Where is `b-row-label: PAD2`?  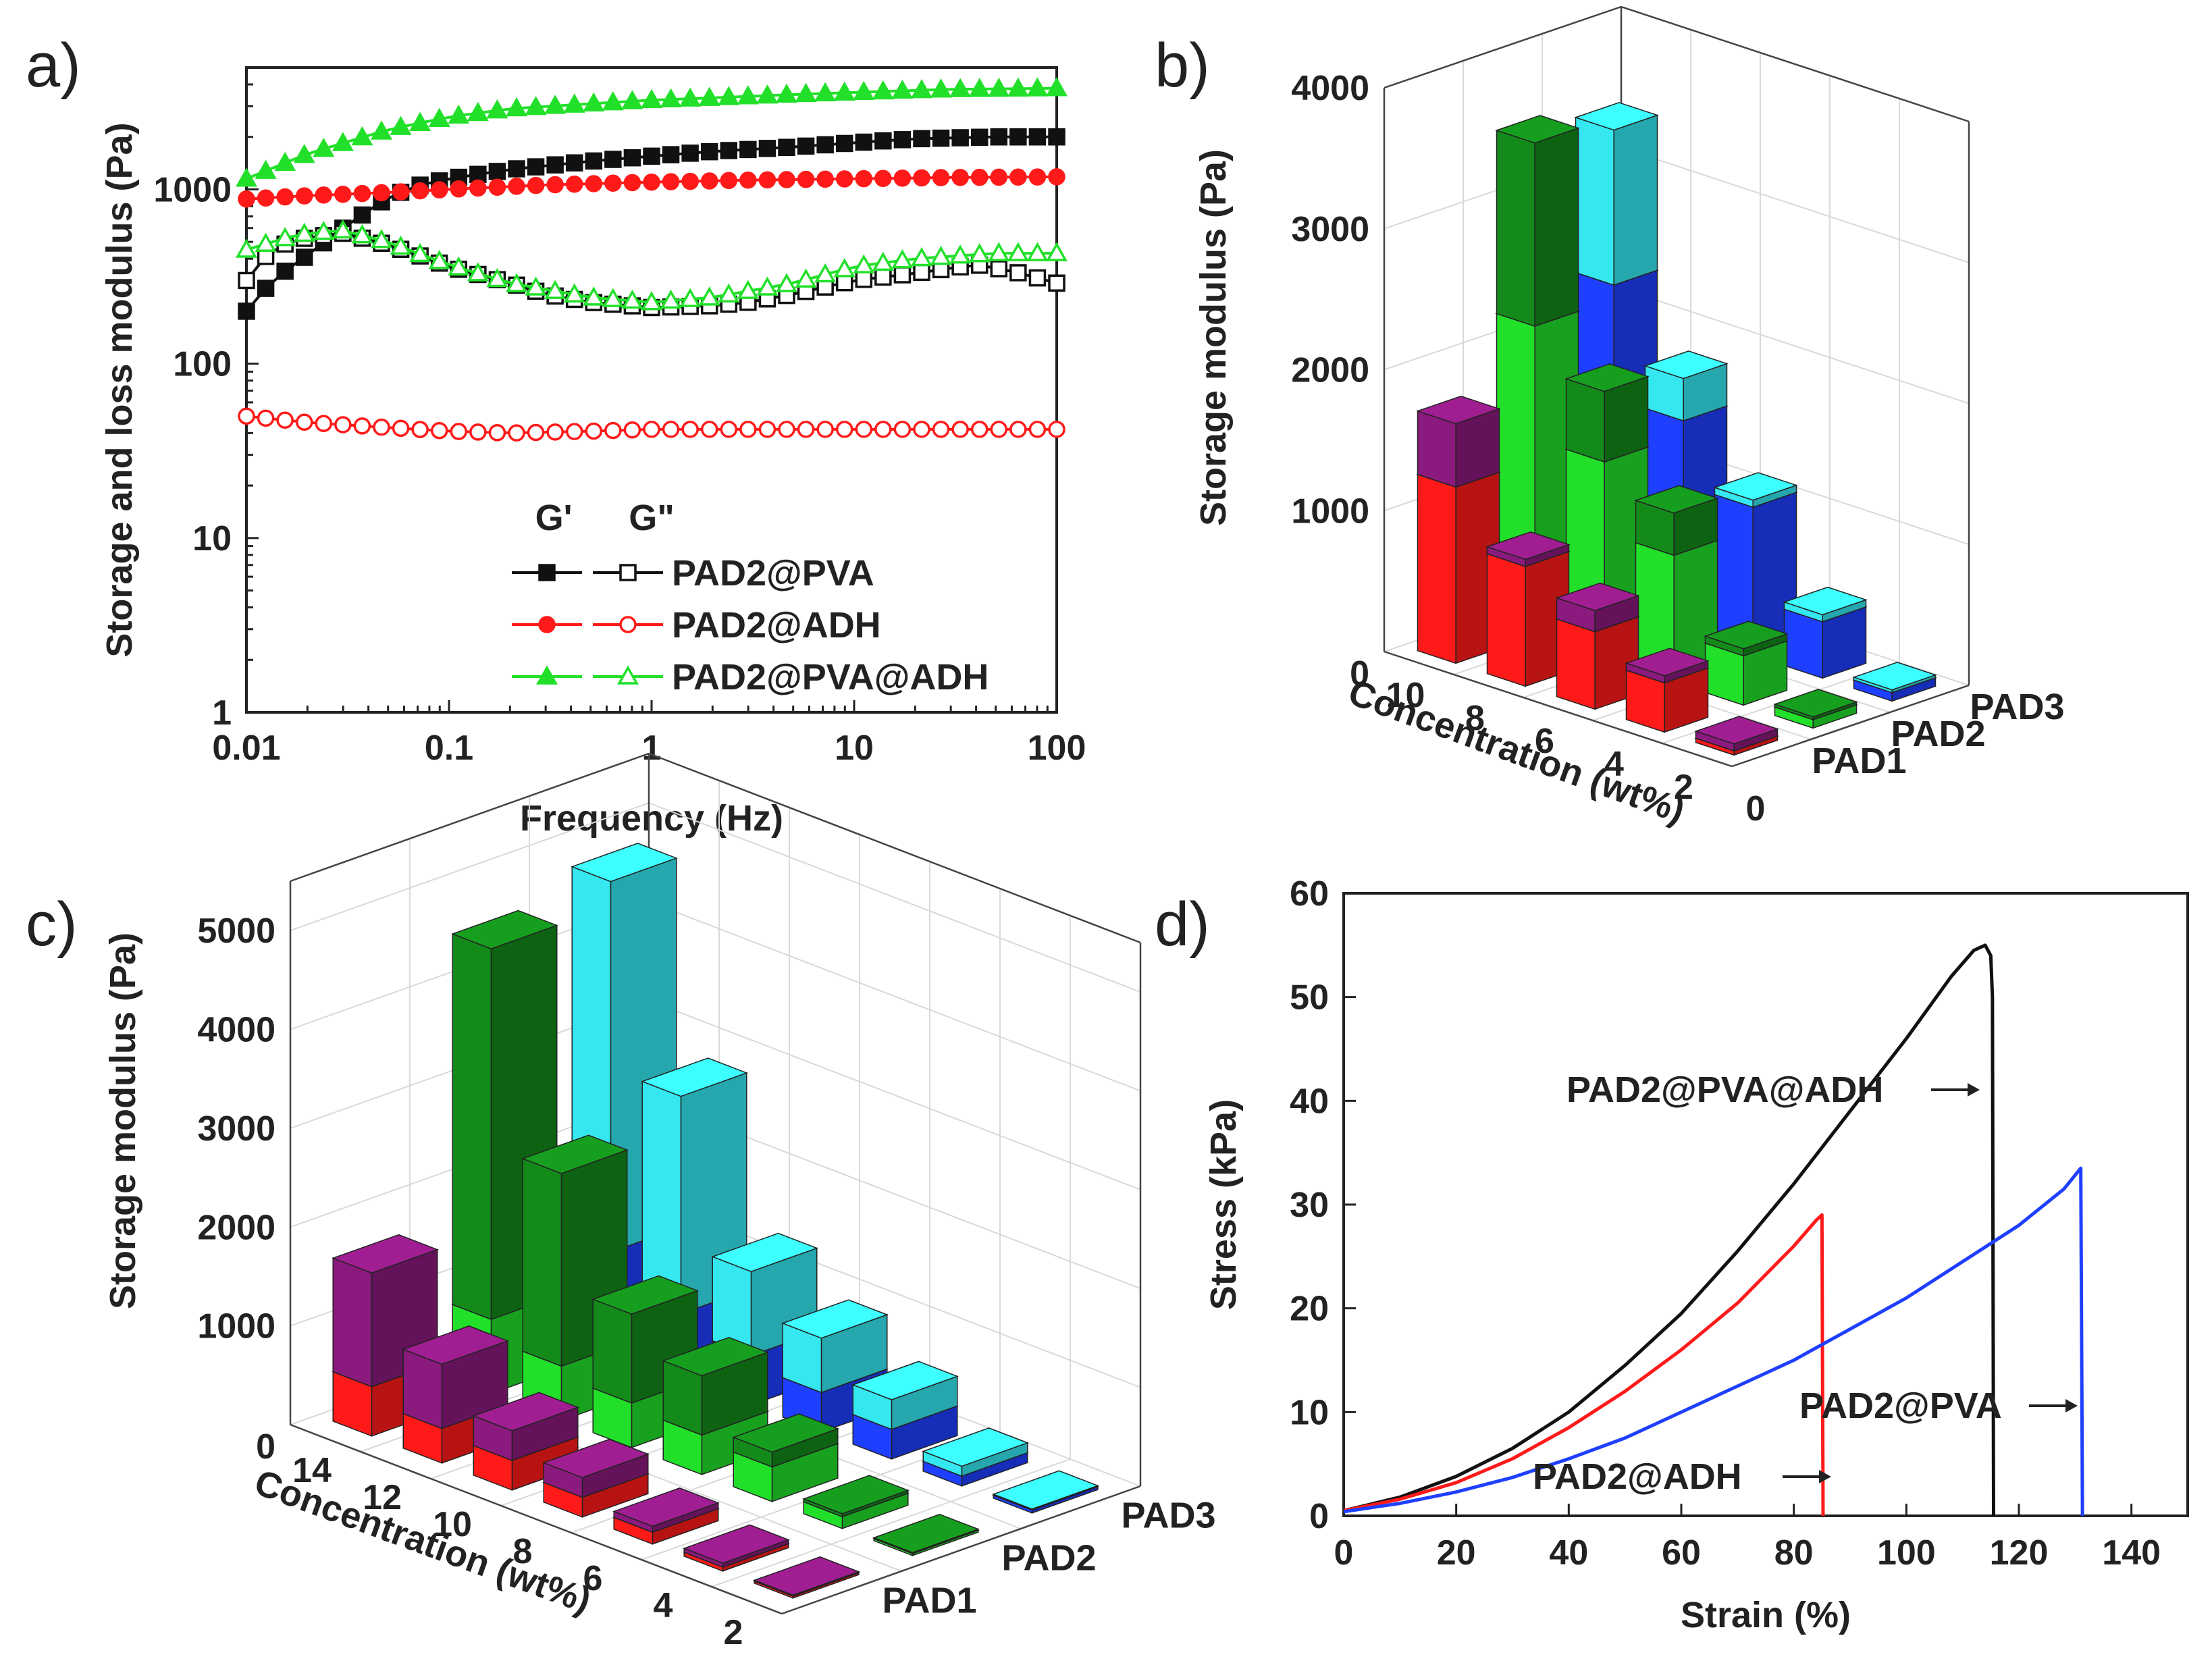 b-row-label: PAD2 is located at coordinates (1938, 734).